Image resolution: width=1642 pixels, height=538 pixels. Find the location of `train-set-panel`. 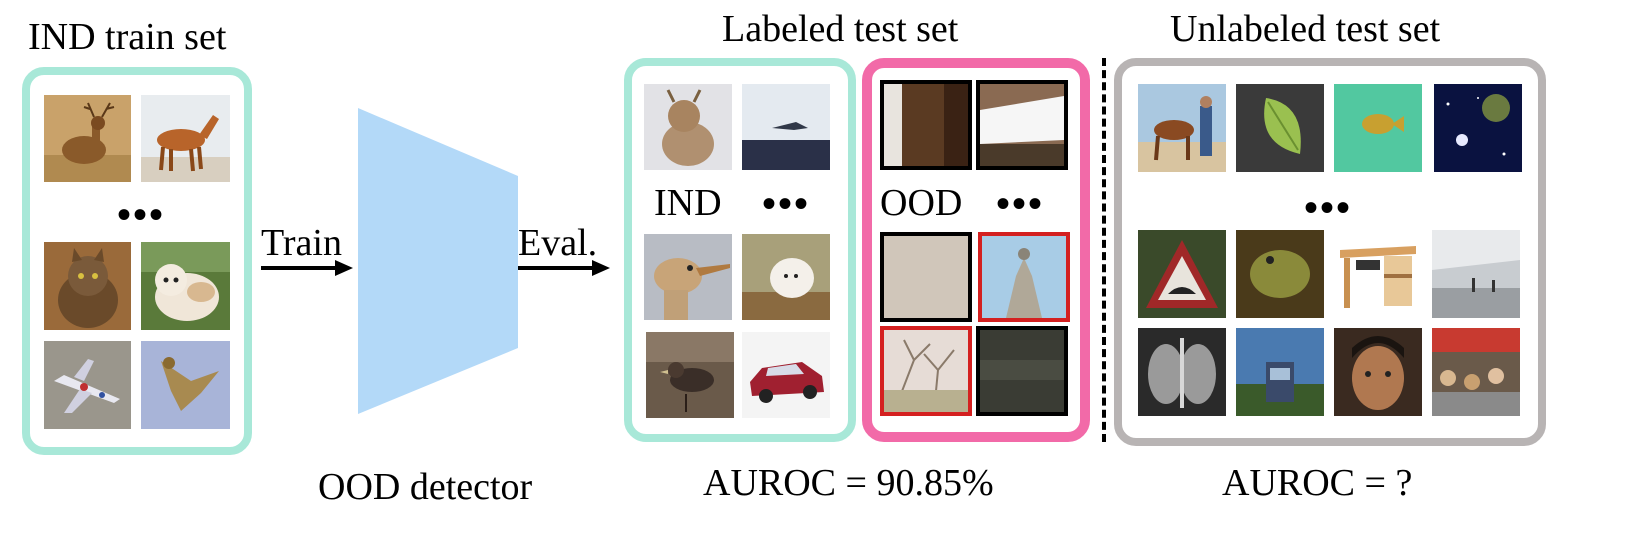

train-set-panel is located at coordinates (137, 261).